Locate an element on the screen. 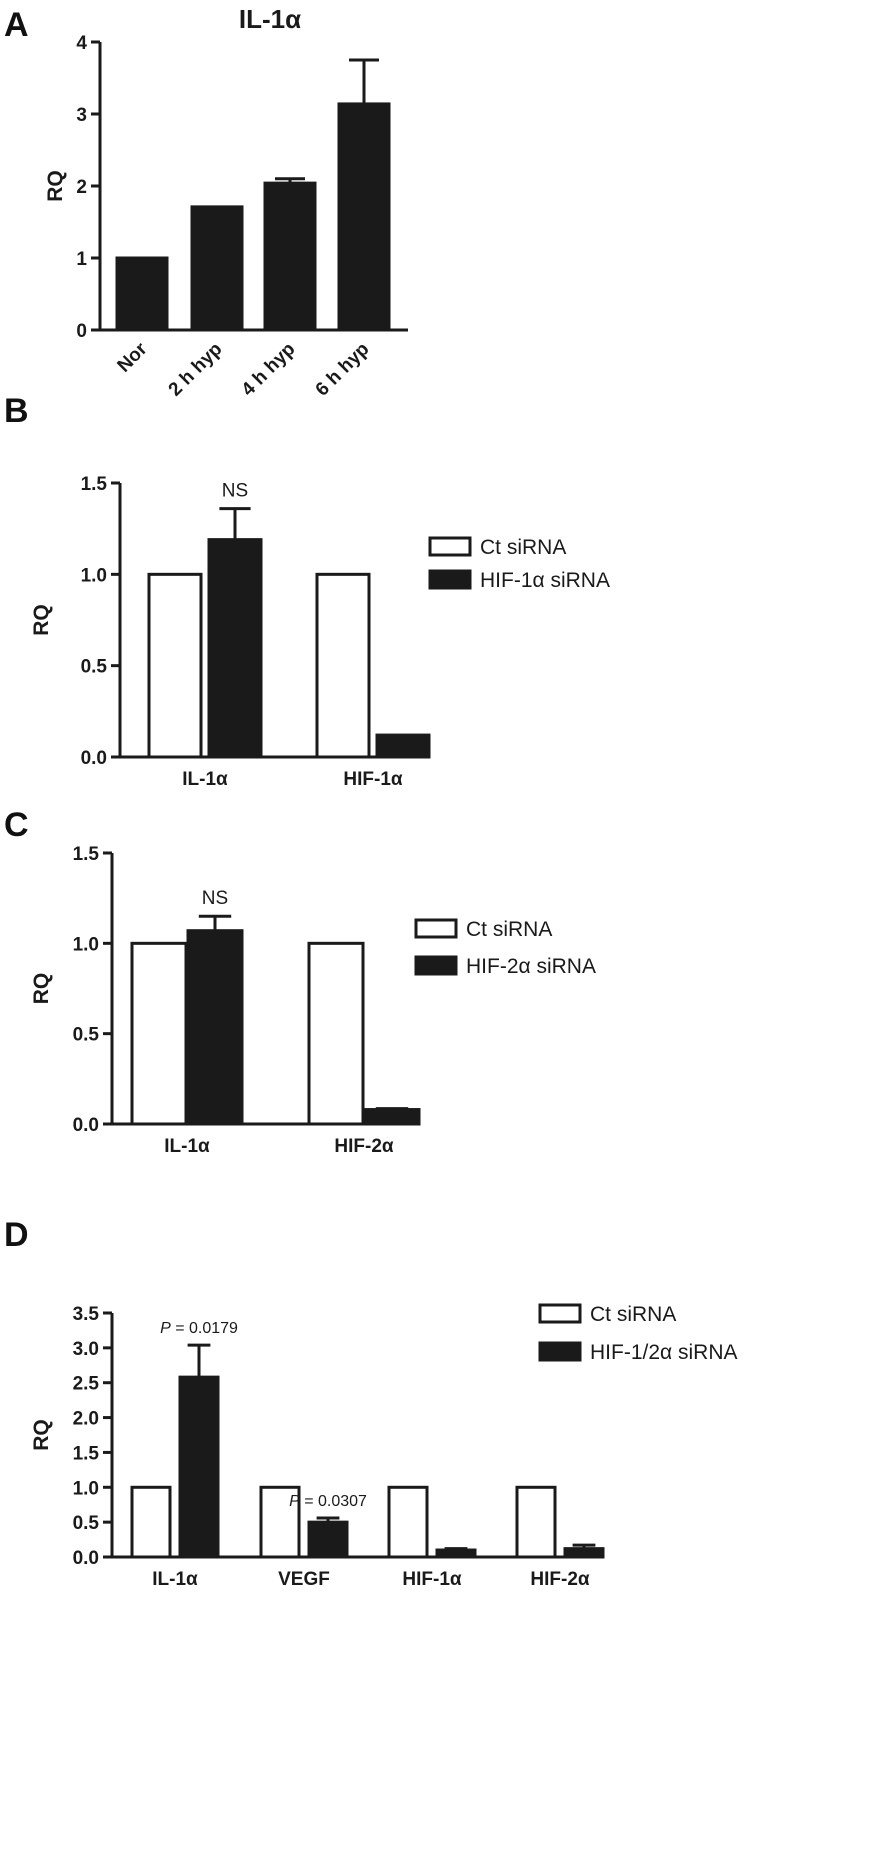 Image resolution: width=892 pixels, height=1865 pixels. chart-b-legend-label: HIF-1α siRNA is located at coordinates (545, 580).